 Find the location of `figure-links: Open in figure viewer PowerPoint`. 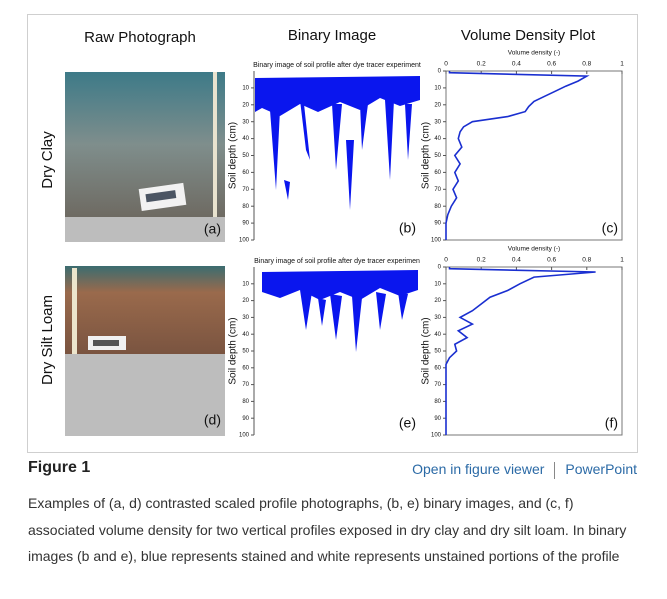

figure-links: Open in figure viewer PowerPoint is located at coordinates (524, 470).